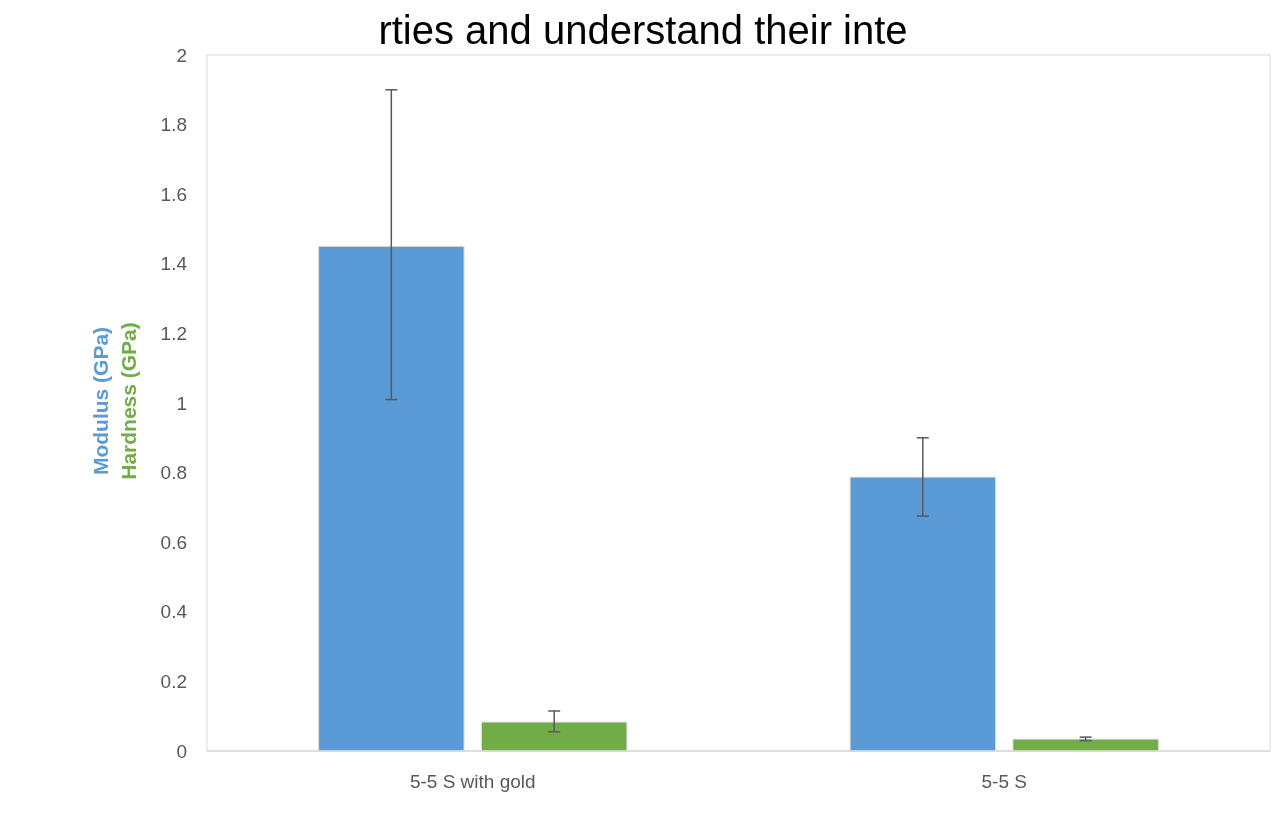 The height and width of the screenshot is (827, 1284). What do you see at coordinates (181, 751) in the screenshot?
I see `y-tick-label: 0` at bounding box center [181, 751].